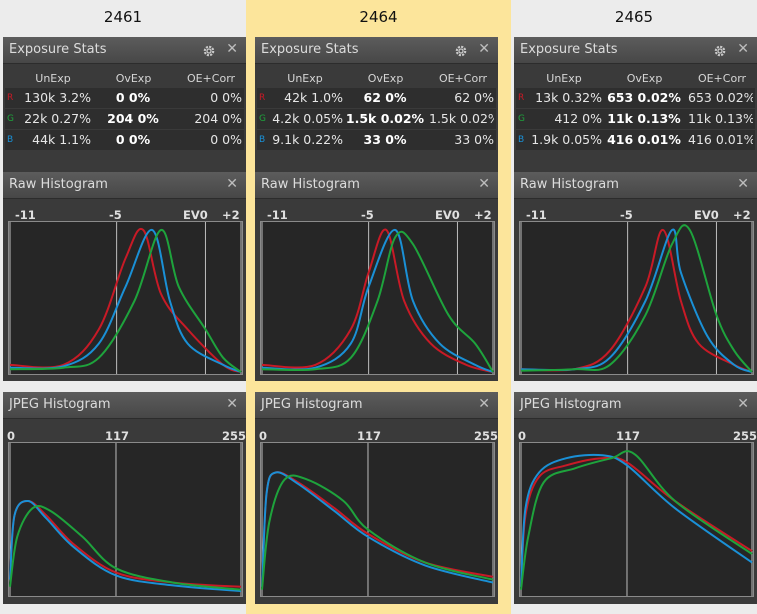  Describe the element at coordinates (218, 118) in the screenshot. I see `oecorr-value: 204 0%` at that location.